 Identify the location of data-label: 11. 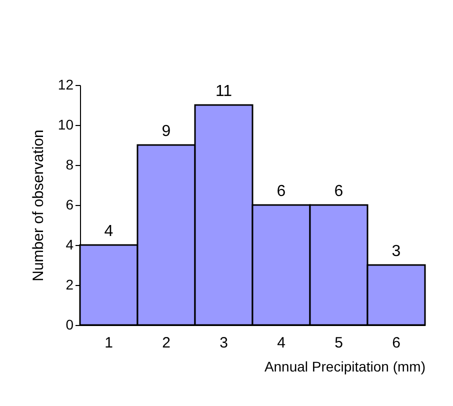
(223, 91).